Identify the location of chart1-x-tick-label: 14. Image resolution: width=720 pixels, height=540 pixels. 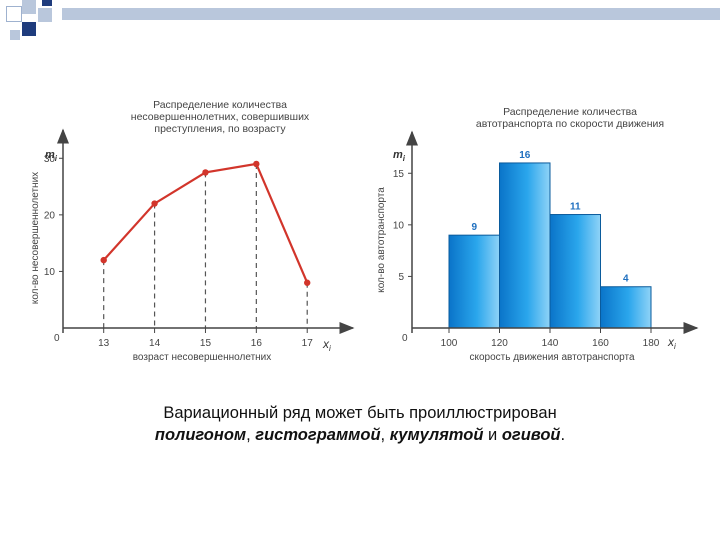
(155, 343).